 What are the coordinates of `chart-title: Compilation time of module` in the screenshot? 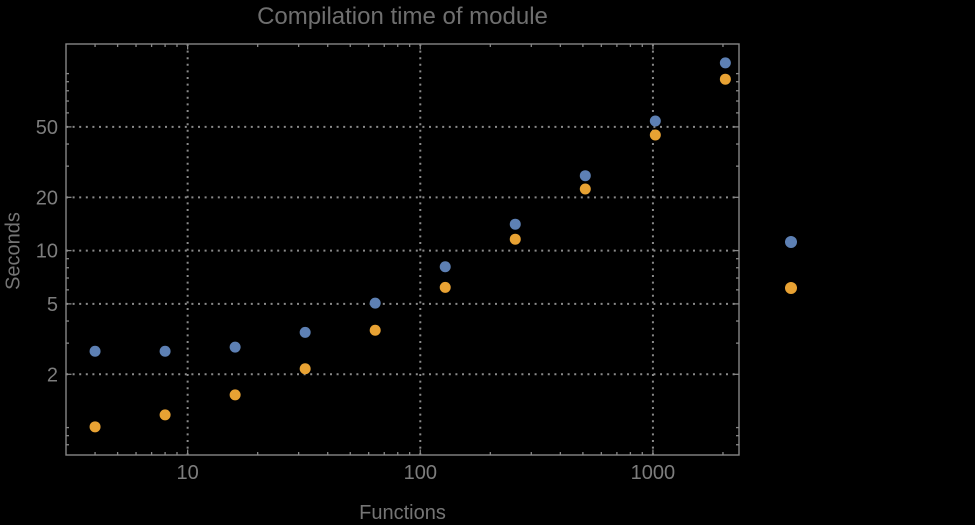 It's located at (402, 16).